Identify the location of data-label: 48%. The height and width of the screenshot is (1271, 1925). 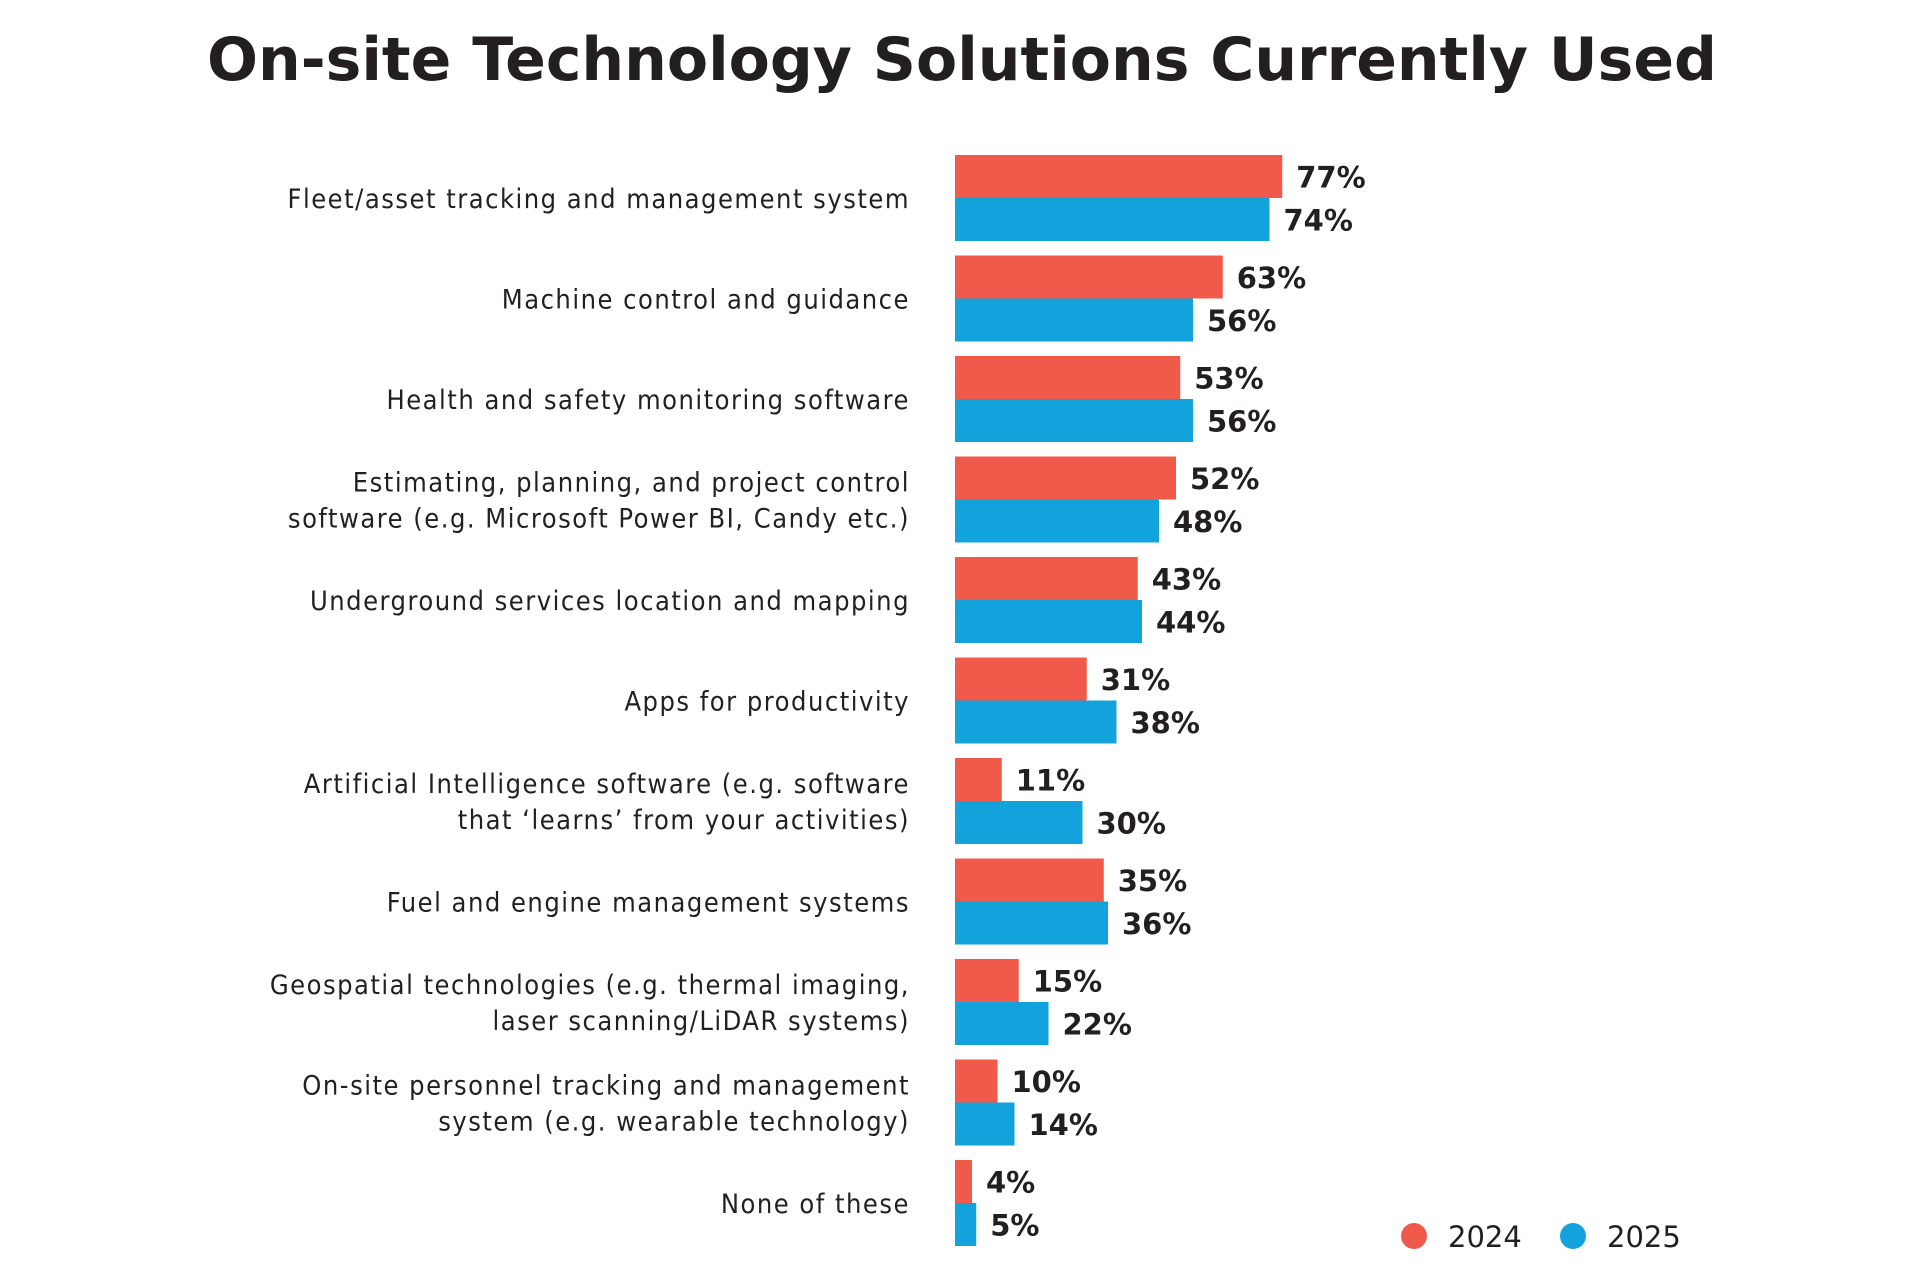
(1207, 522).